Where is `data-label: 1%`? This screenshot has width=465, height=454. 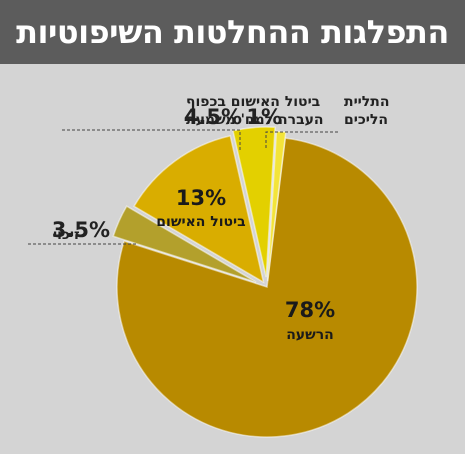 data-label: 1% is located at coordinates (264, 117).